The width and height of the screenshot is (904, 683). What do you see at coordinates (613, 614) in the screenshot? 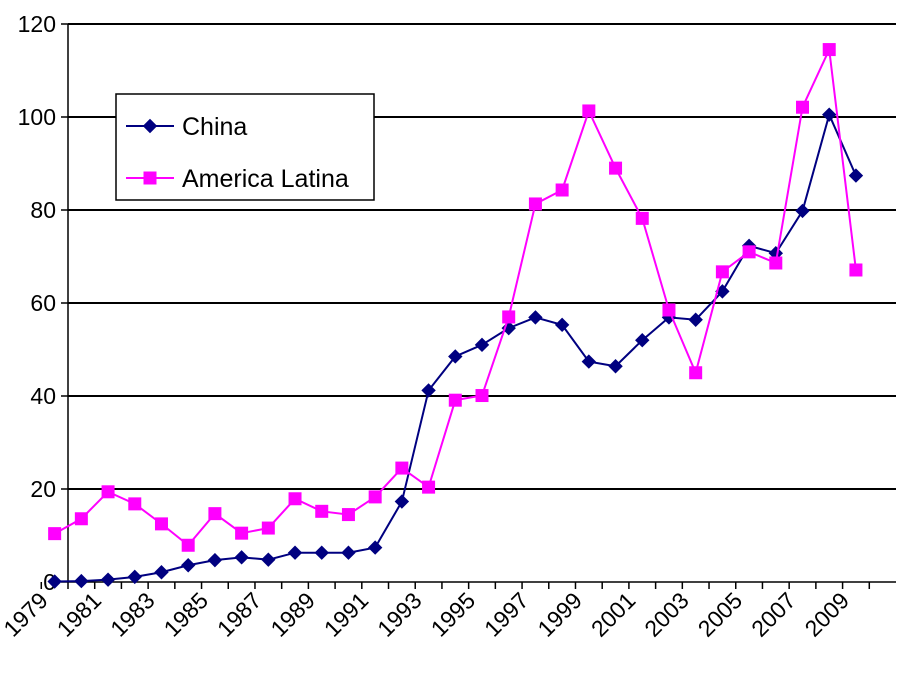
I see `xtick-label: 2001` at bounding box center [613, 614].